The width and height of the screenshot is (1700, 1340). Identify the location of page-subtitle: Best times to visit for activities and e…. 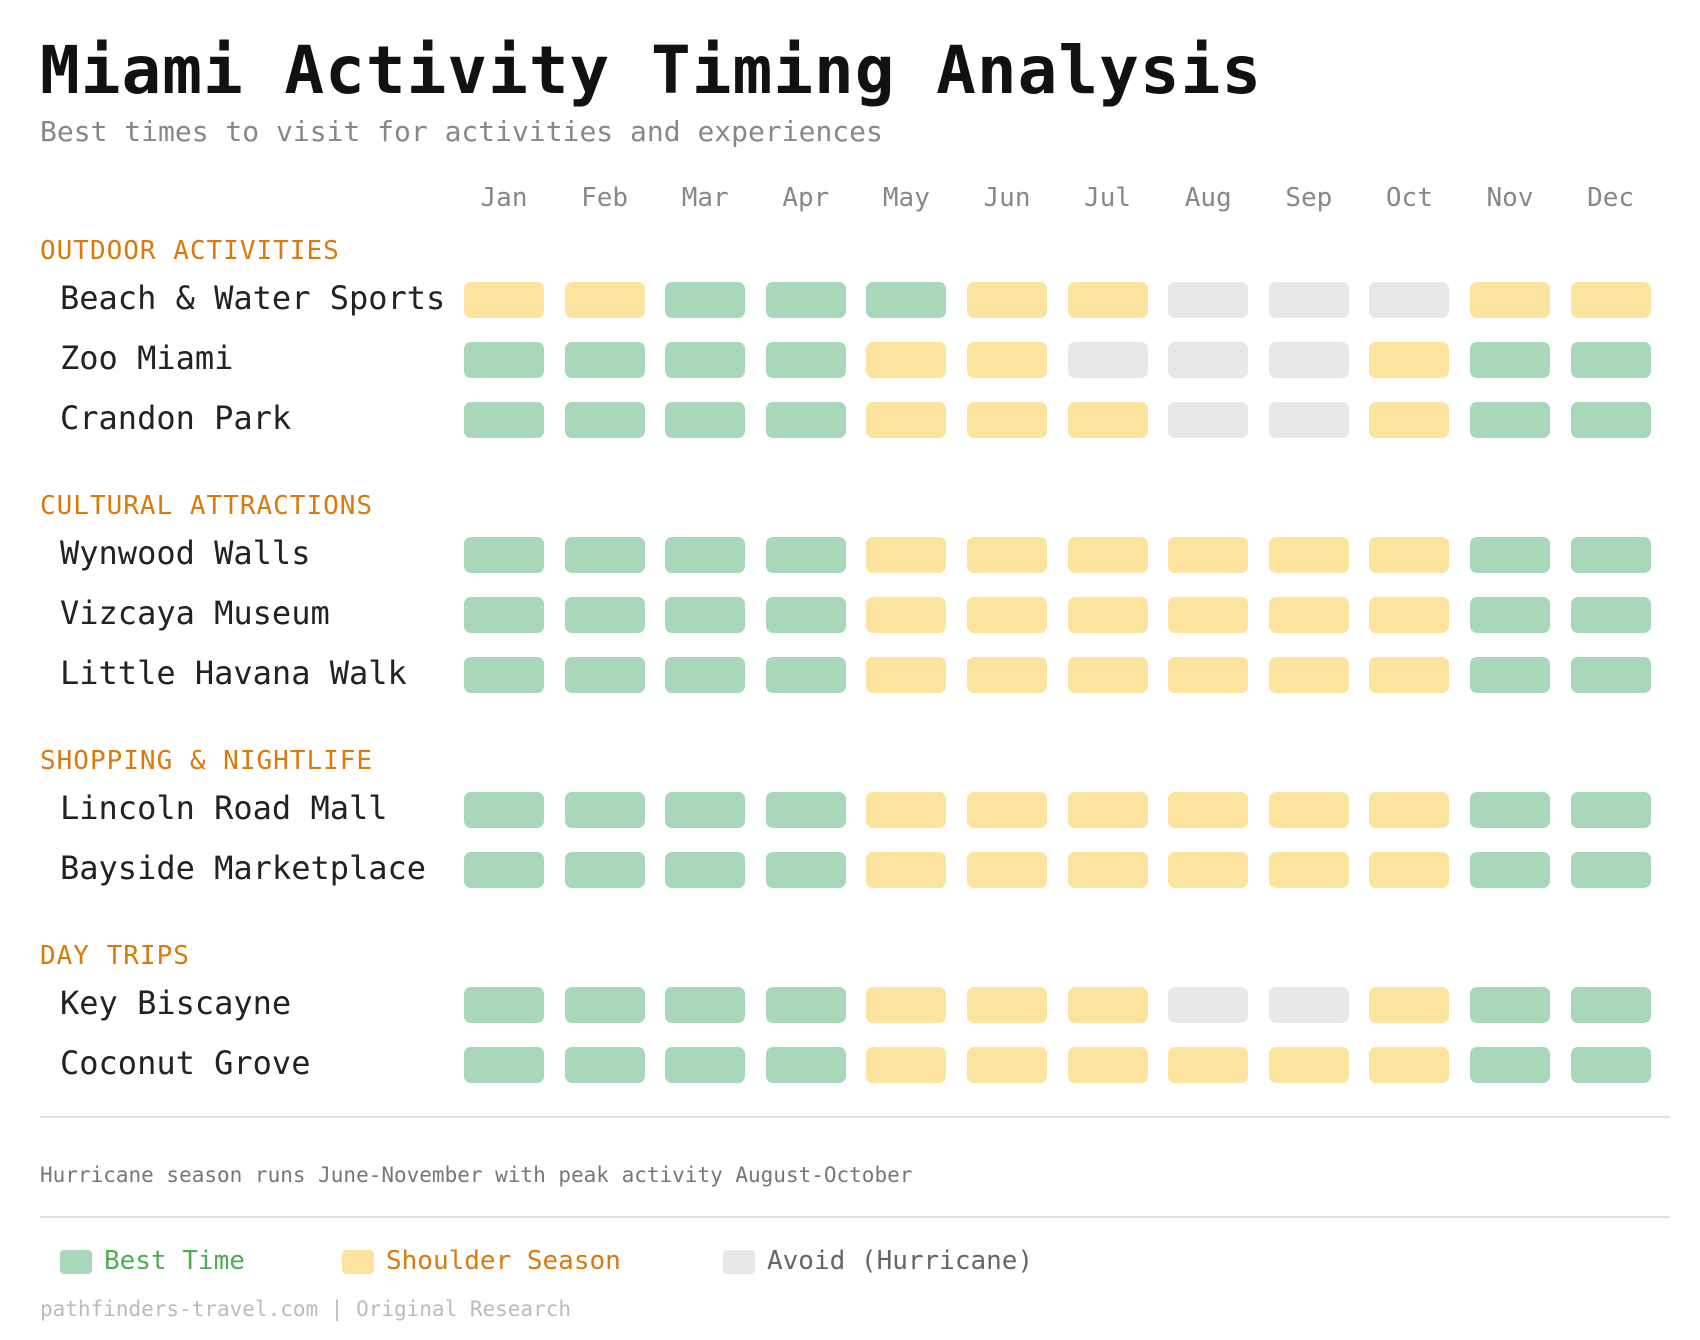
(461, 131).